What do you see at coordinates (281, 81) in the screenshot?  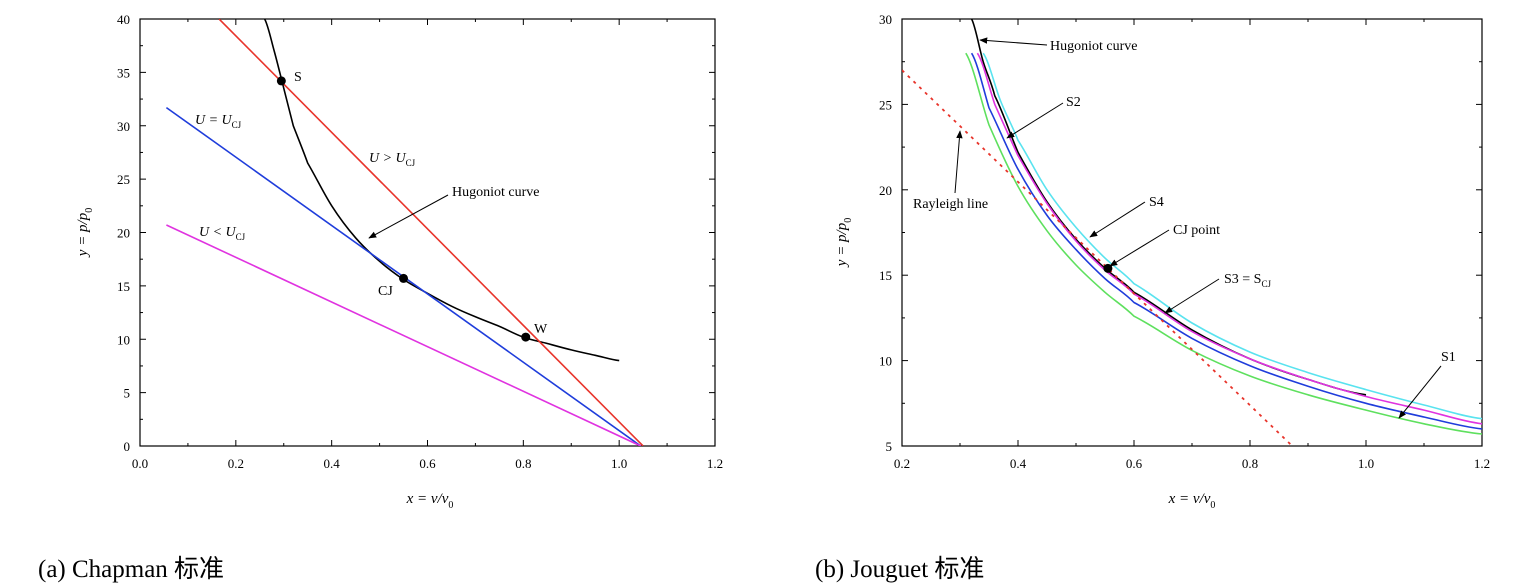 I see `point-s-a` at bounding box center [281, 81].